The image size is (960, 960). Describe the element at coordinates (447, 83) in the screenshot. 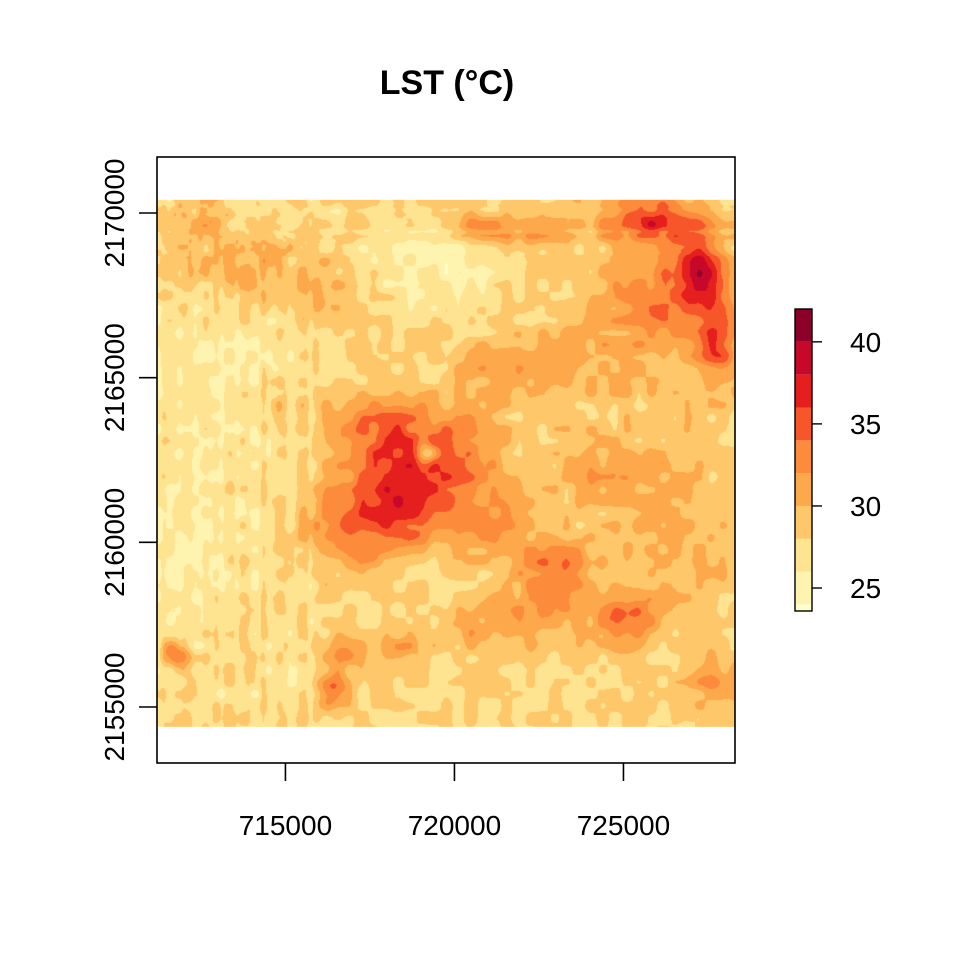

I see `chart-title: LST (°C)` at that location.